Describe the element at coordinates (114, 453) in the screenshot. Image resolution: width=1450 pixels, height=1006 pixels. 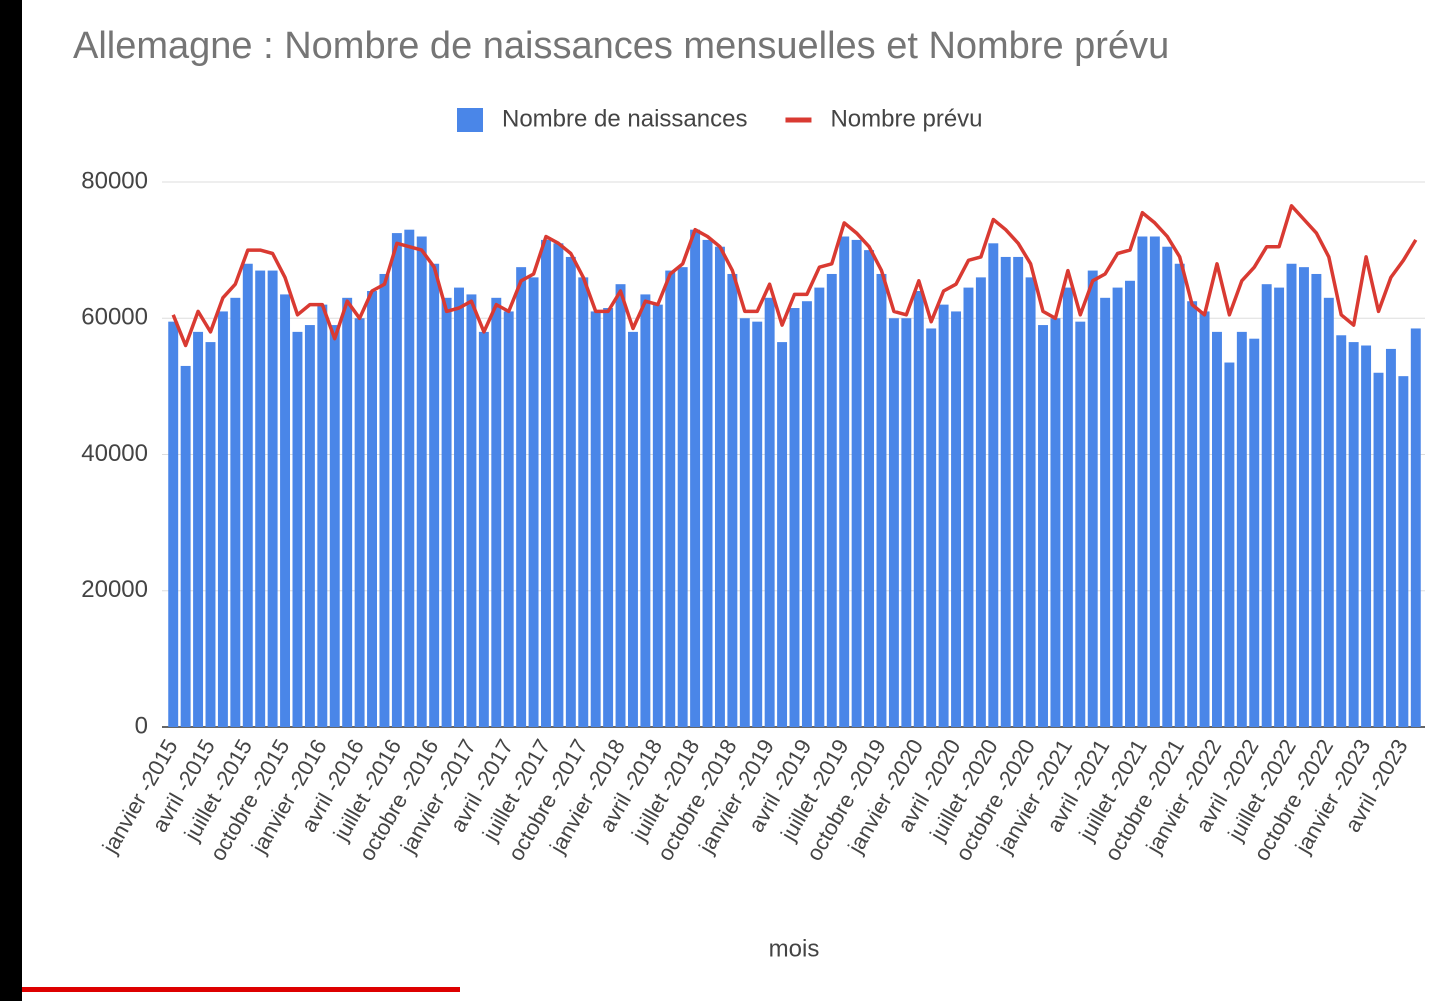
I see `y-tick-label: 40000` at that location.